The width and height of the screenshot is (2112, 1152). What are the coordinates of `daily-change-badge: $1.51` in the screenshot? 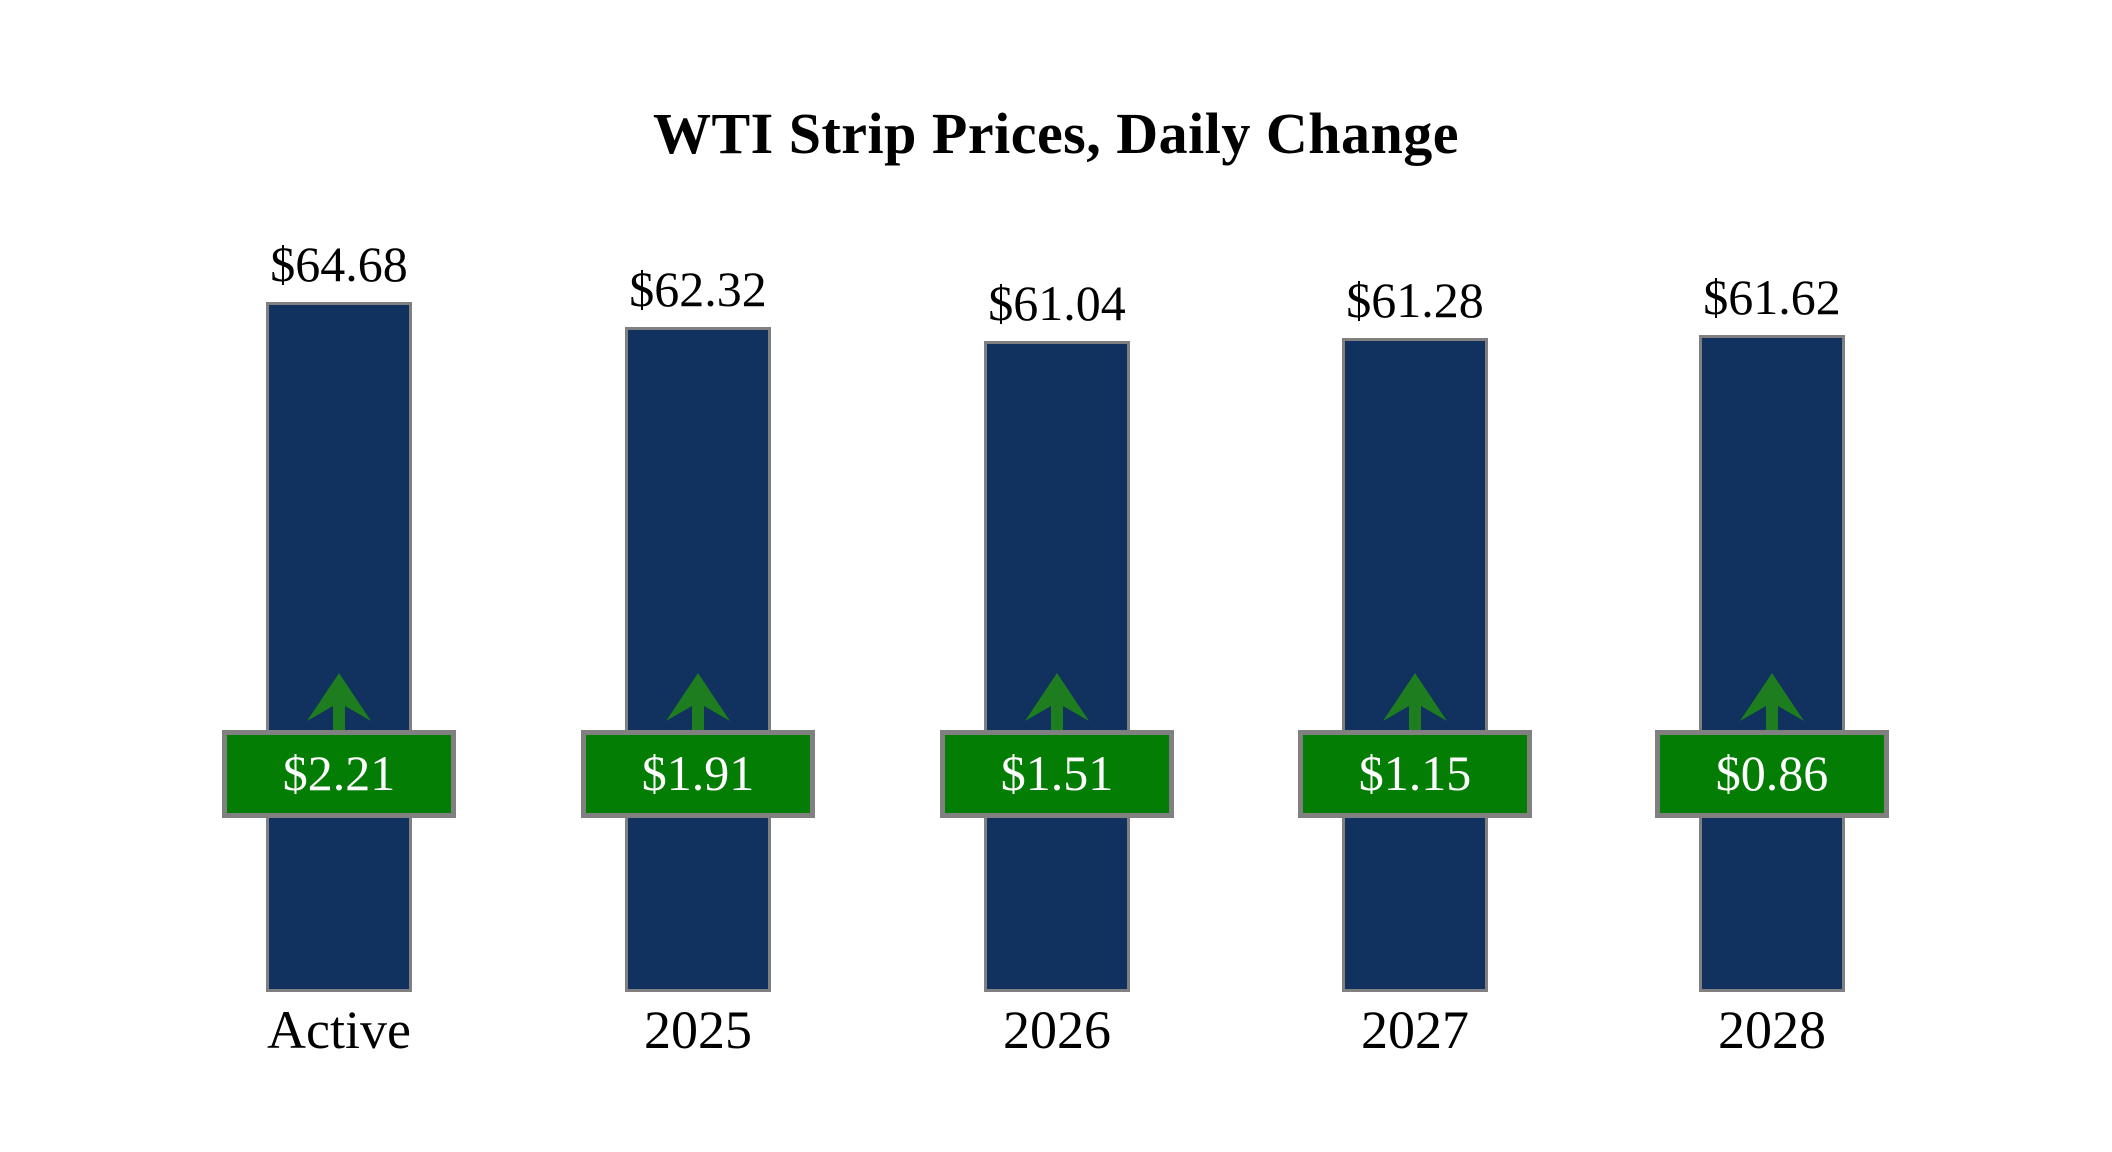 It's located at (1057, 774).